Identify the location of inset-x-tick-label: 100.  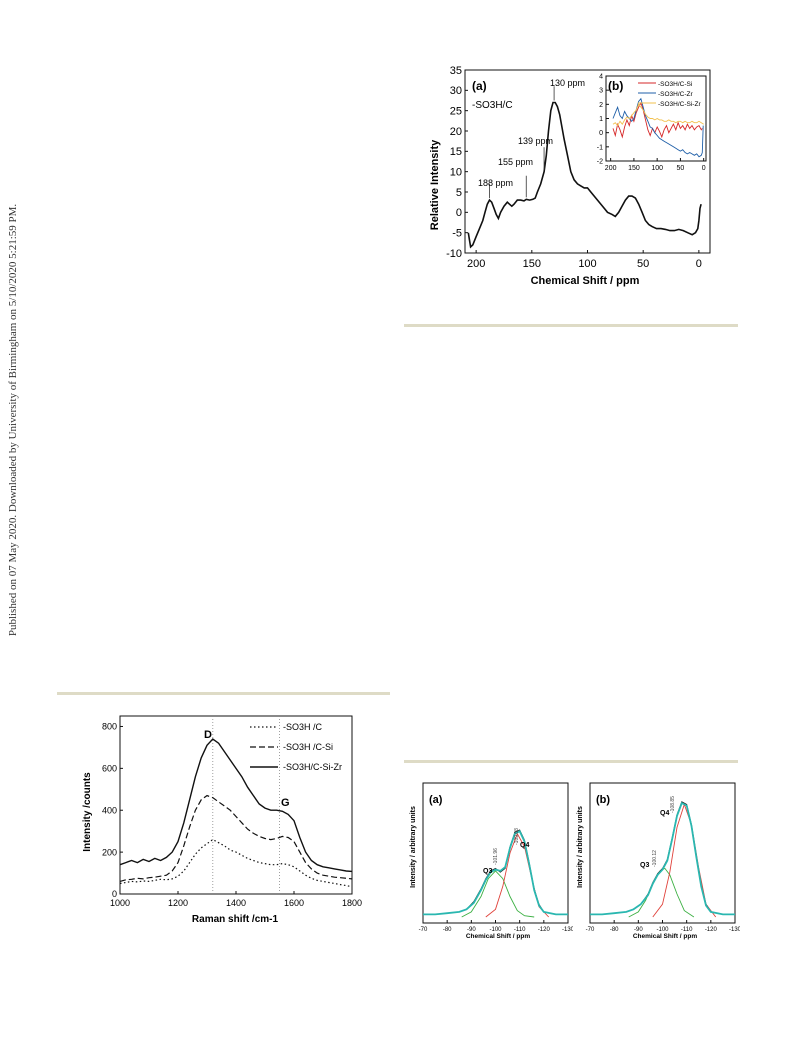
(657, 168).